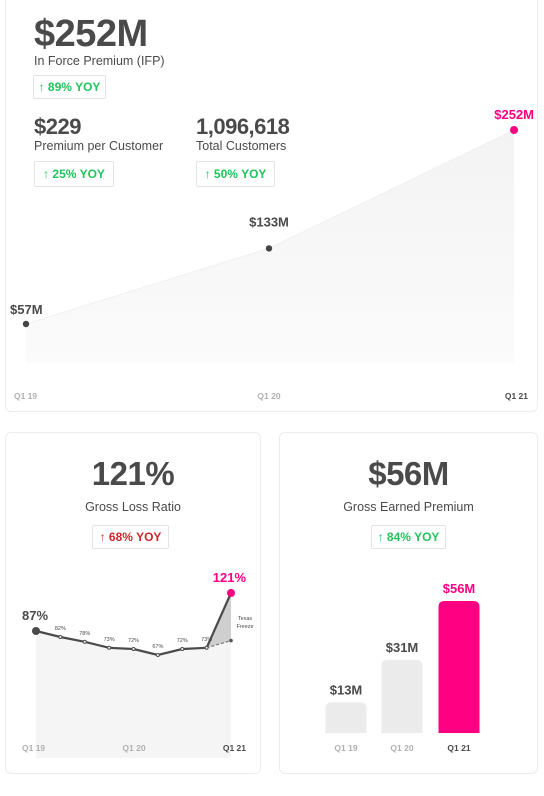 The width and height of the screenshot is (544, 796). Describe the element at coordinates (157, 647) in the screenshot. I see `glr-data-label-5: 67%` at that location.